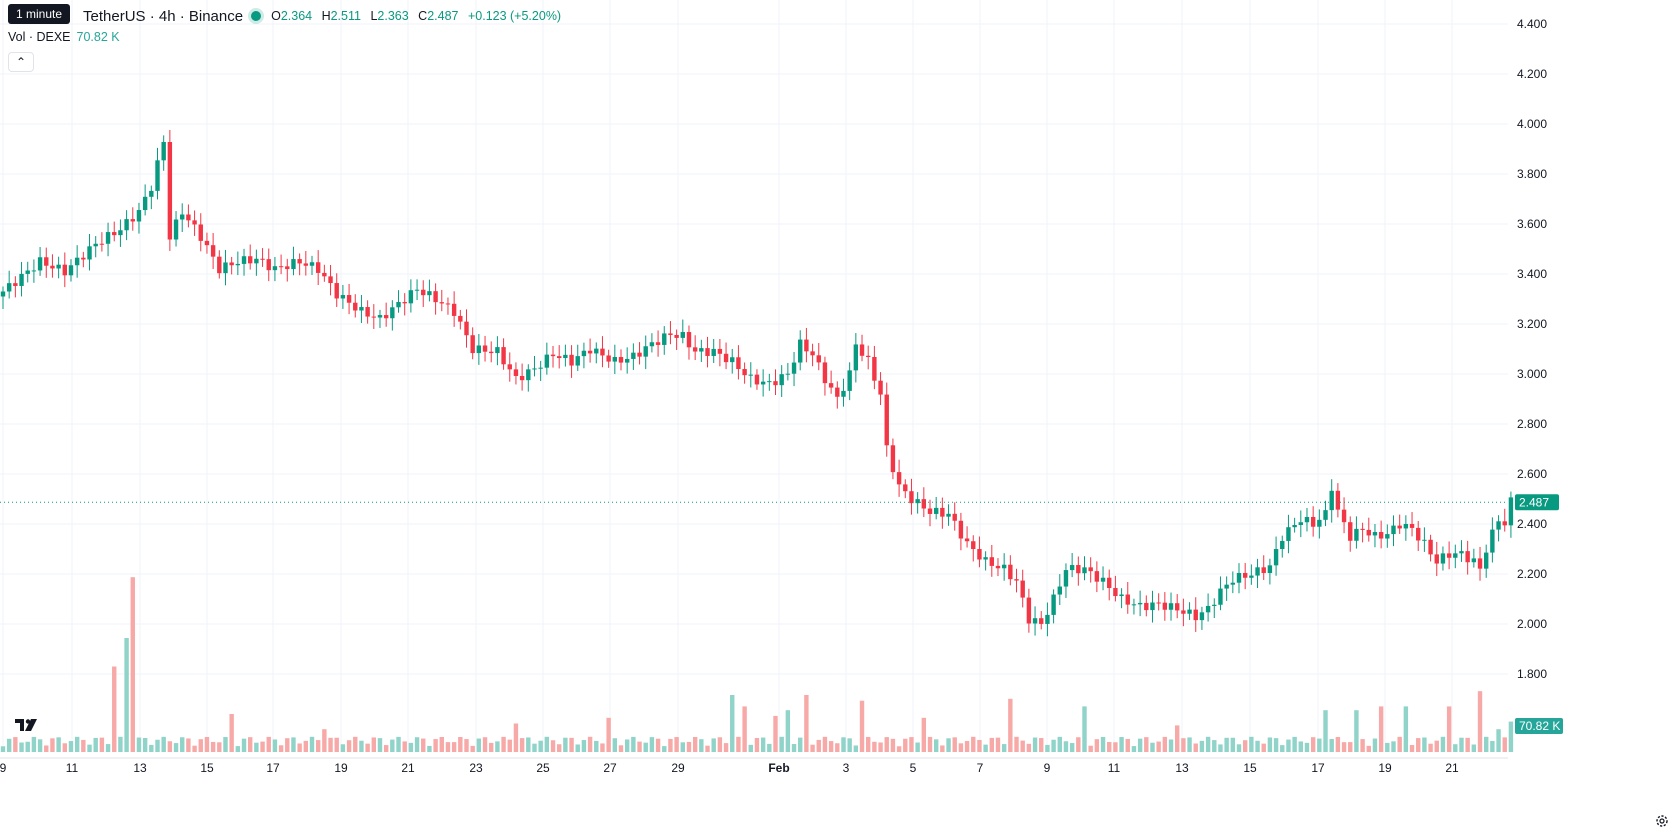 The height and width of the screenshot is (835, 1678). I want to click on collapse-legend-button: ⌃, so click(21, 62).